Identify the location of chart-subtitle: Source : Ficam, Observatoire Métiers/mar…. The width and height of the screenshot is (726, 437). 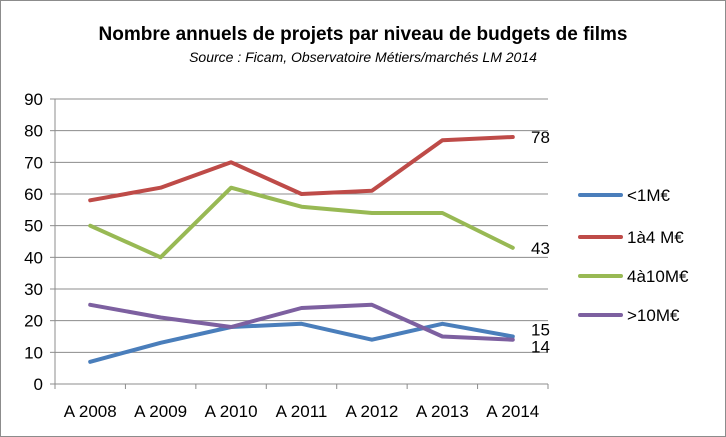
(363, 57).